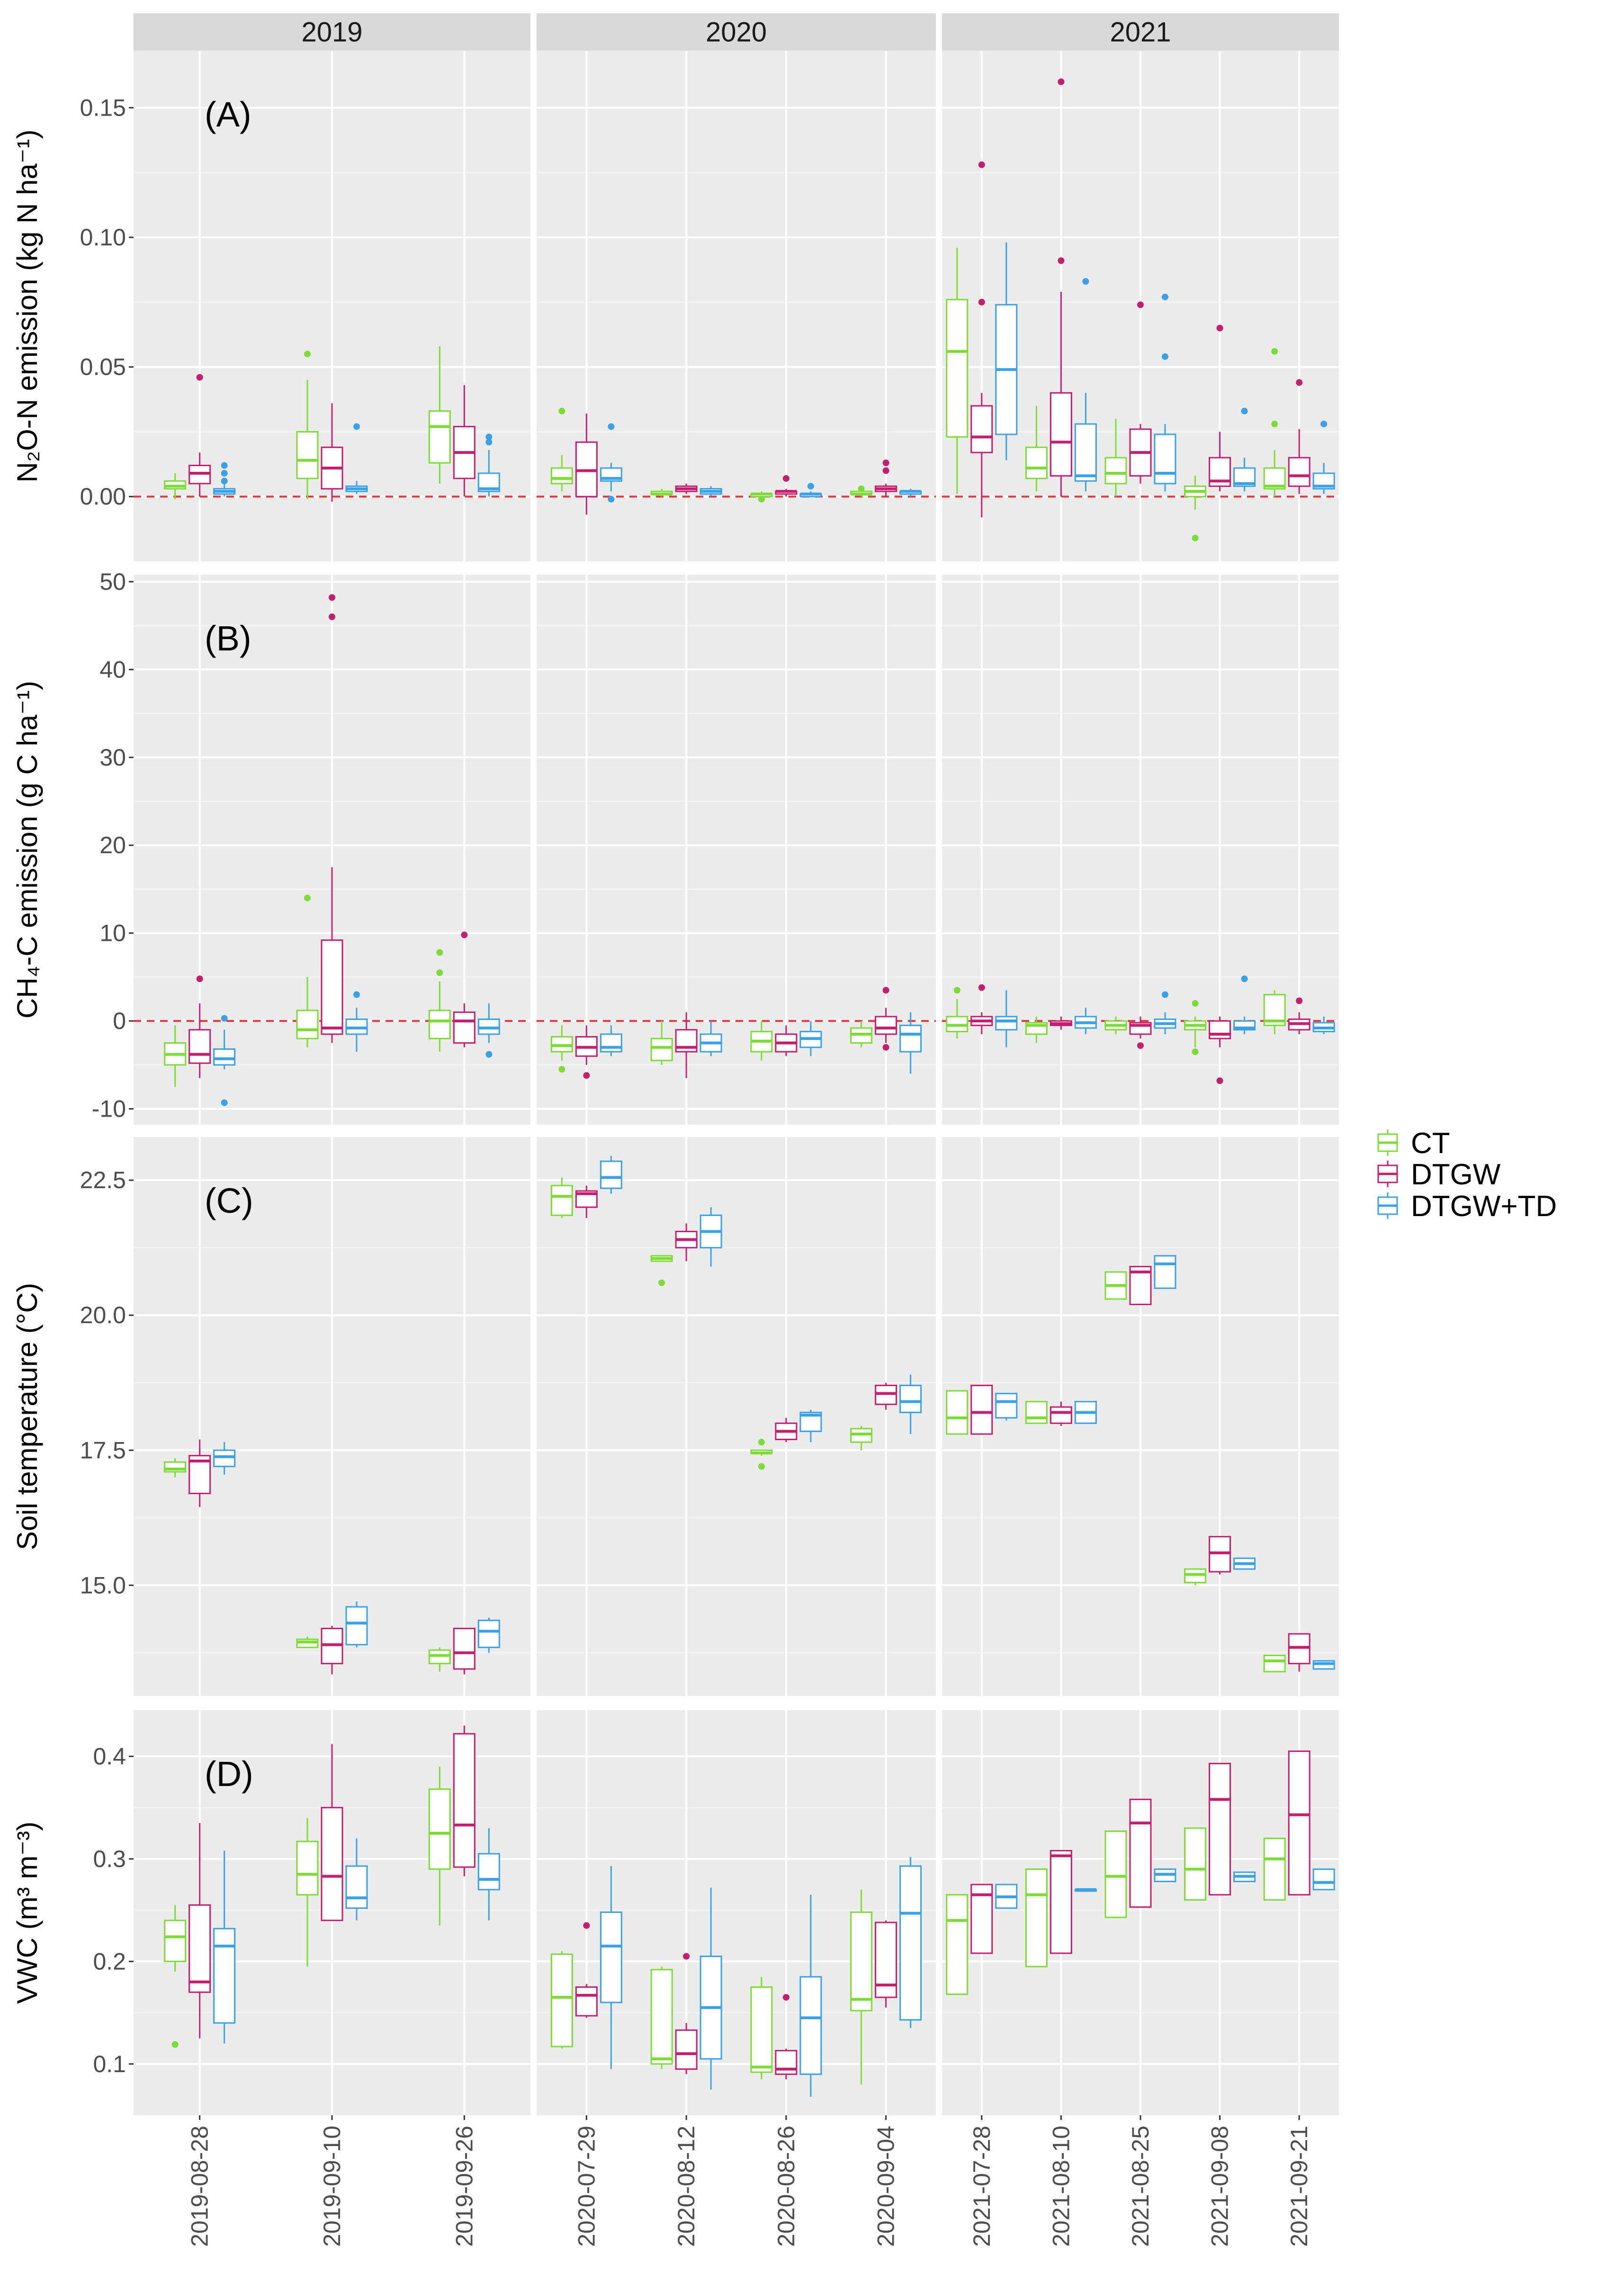  Describe the element at coordinates (1140, 2186) in the screenshot. I see `x-tick-label: 2021-08-25` at that location.